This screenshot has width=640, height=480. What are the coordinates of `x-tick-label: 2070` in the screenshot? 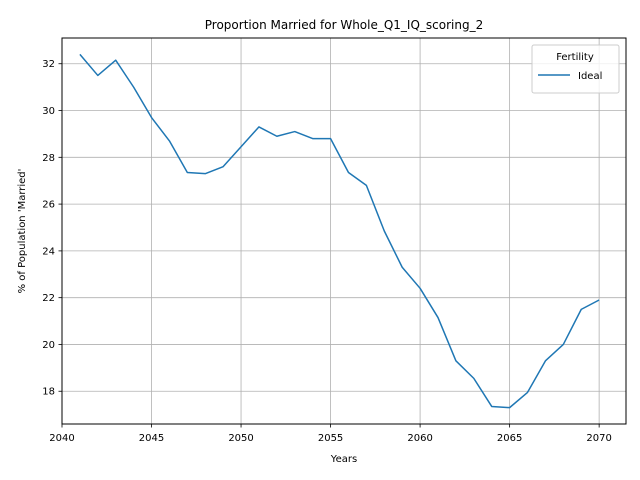 It's located at (598, 438).